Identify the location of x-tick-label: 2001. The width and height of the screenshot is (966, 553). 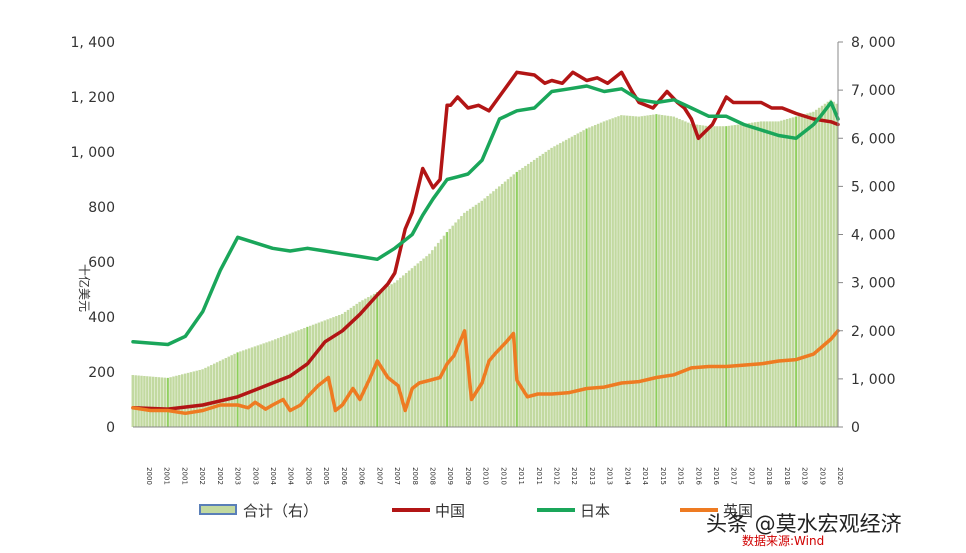
(167, 476).